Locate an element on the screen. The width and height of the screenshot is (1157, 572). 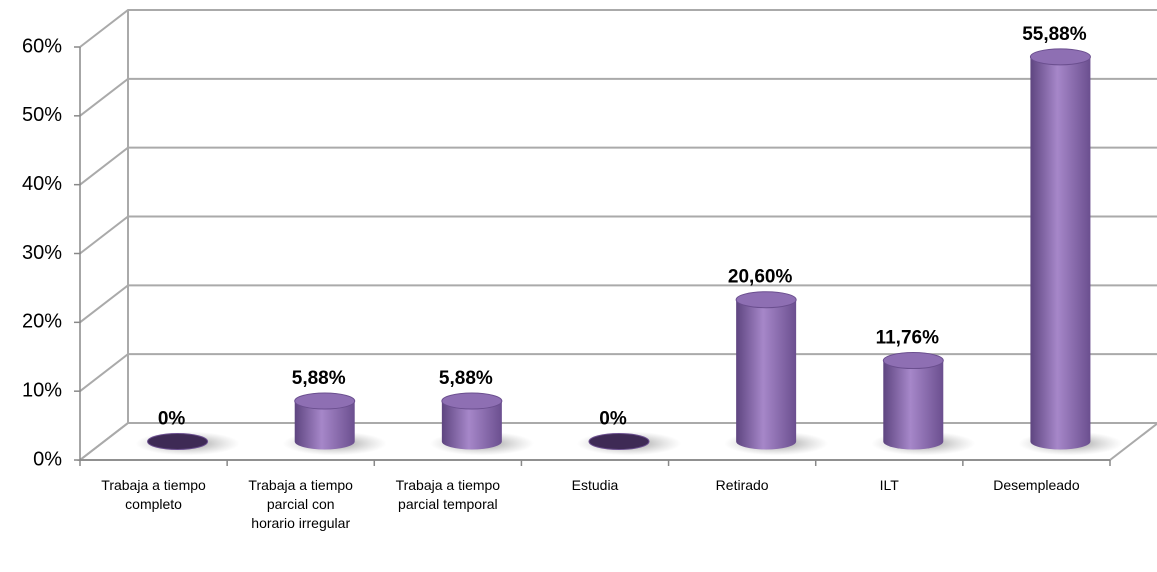
x-tick-label: ILT is located at coordinates (889, 485).